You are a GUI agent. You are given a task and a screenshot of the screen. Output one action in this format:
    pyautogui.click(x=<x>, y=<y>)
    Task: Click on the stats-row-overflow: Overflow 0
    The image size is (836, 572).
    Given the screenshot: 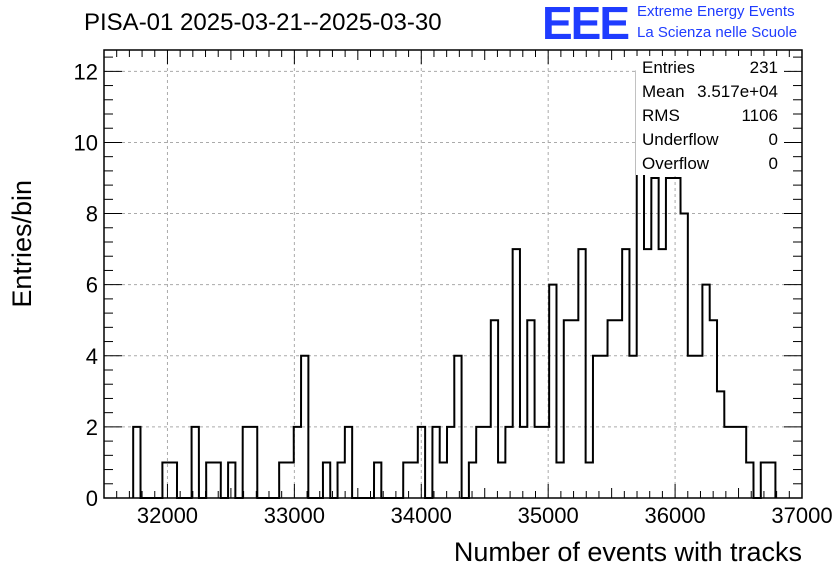 What is the action you would take?
    pyautogui.click(x=708, y=166)
    